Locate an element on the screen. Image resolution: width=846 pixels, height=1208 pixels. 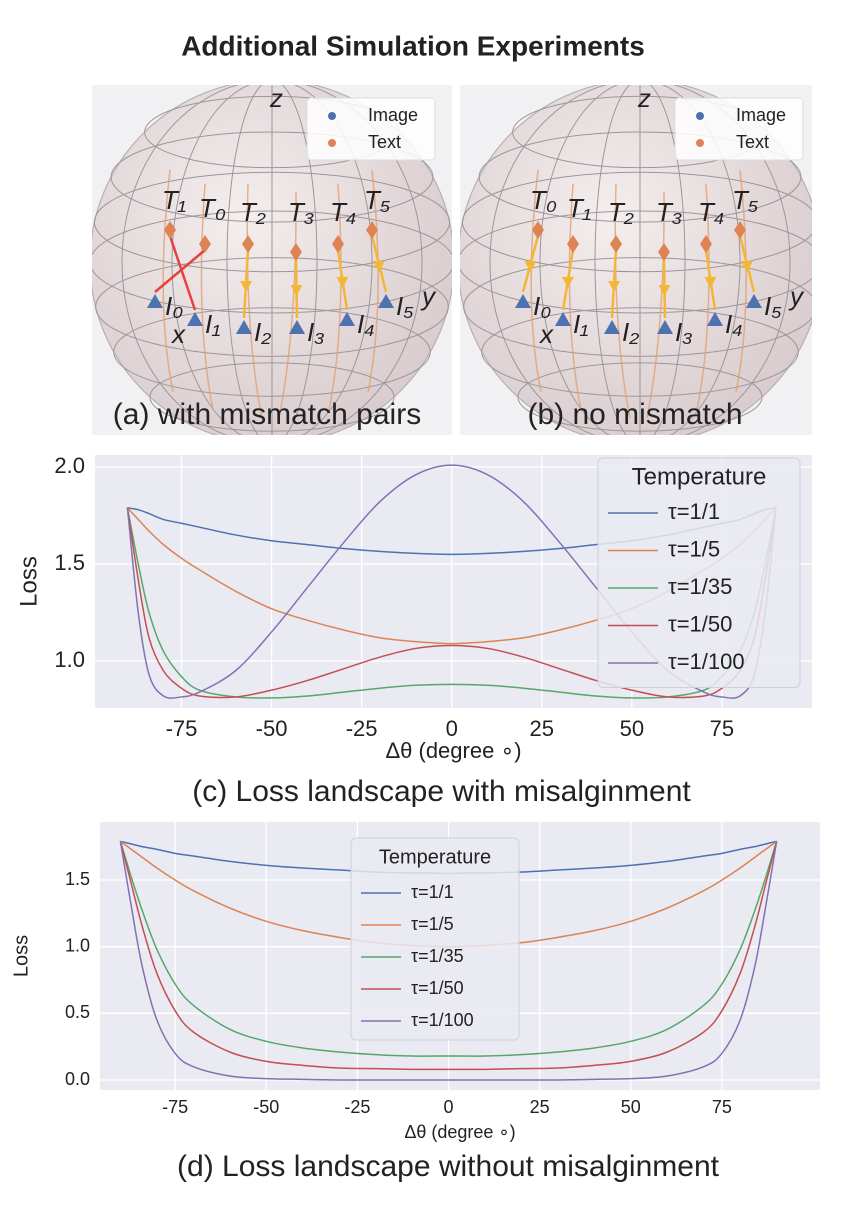
legend-label: τ=1/50 is located at coordinates (700, 623).